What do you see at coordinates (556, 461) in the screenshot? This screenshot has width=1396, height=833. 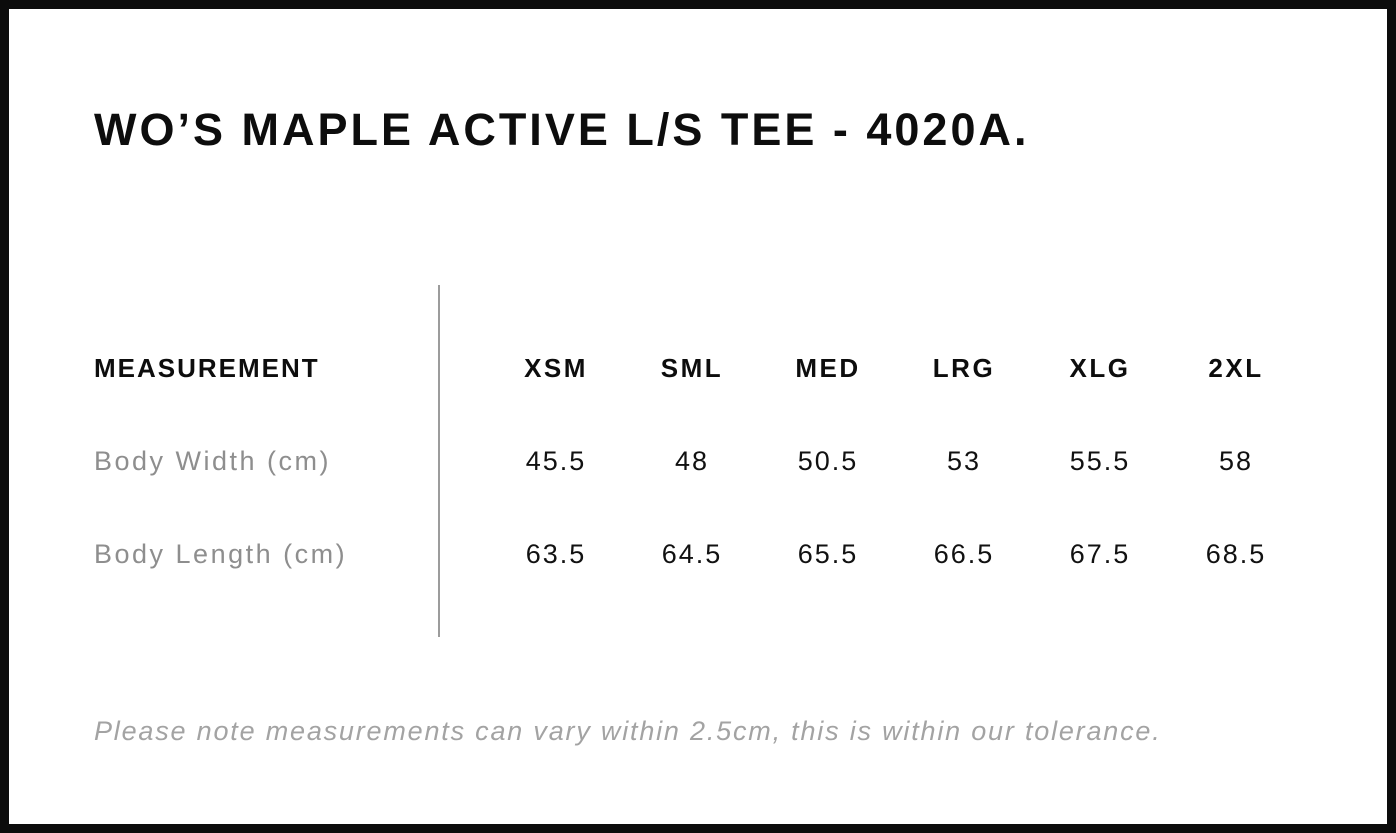 I see `body-width-value-xsm: 45.5` at bounding box center [556, 461].